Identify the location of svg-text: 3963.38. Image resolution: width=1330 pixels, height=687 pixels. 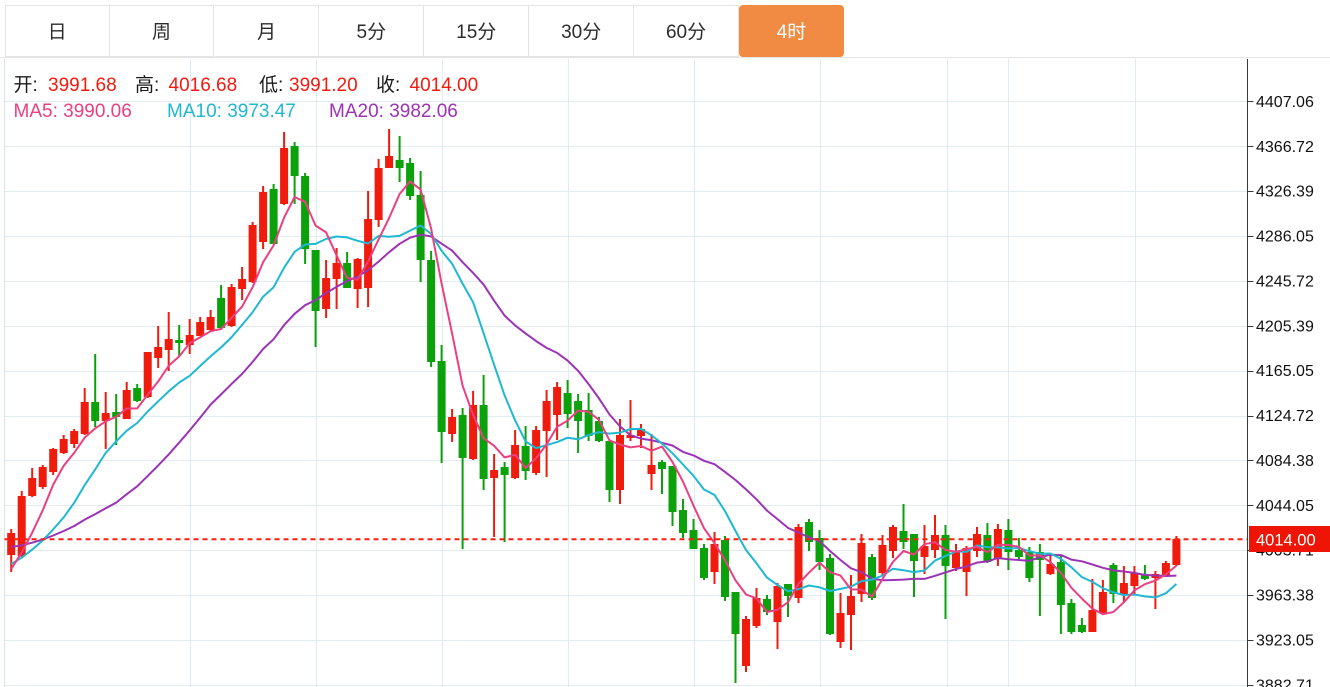
(1285, 596).